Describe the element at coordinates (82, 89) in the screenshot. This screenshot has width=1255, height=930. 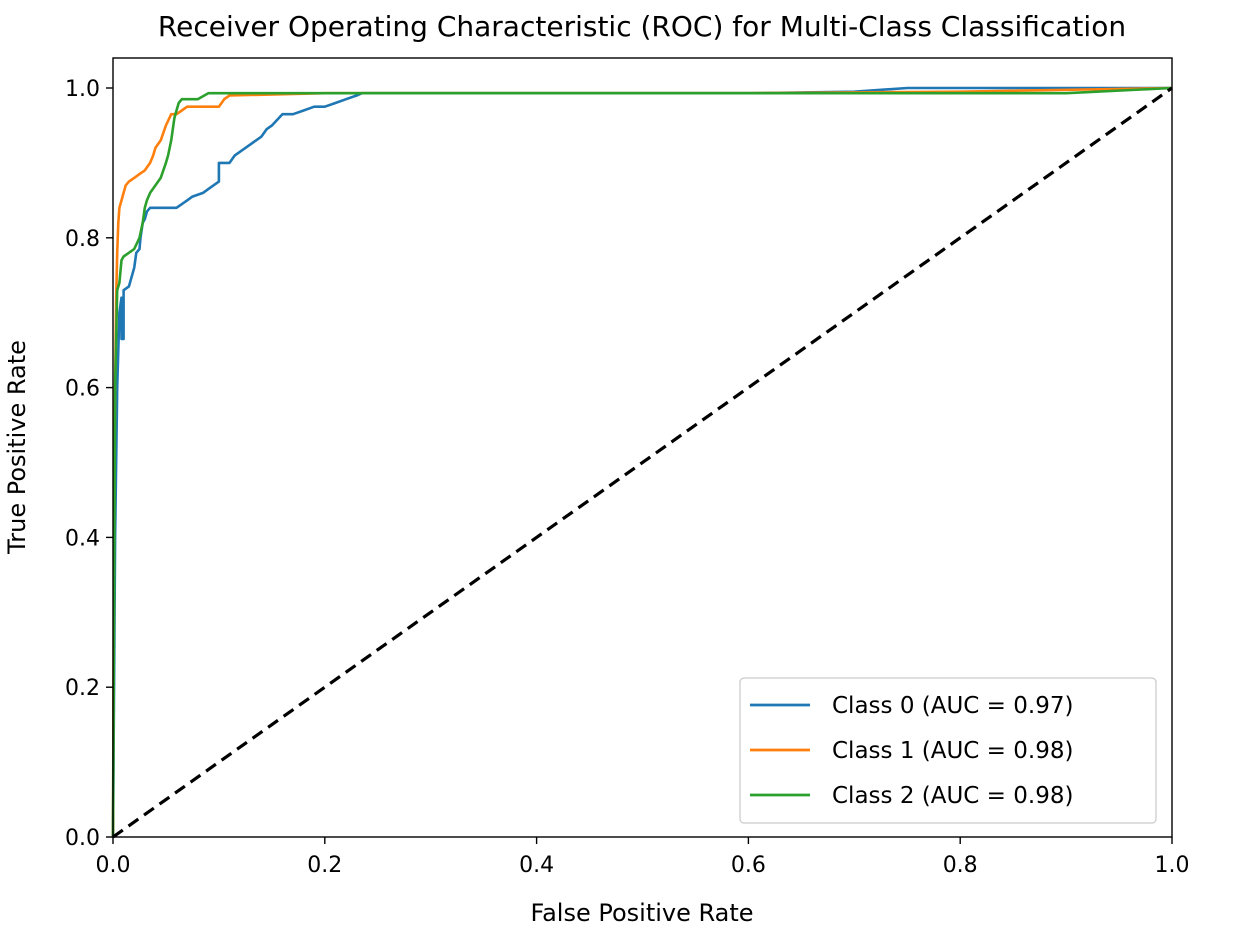
I see `y-tick-label: 1.0` at that location.